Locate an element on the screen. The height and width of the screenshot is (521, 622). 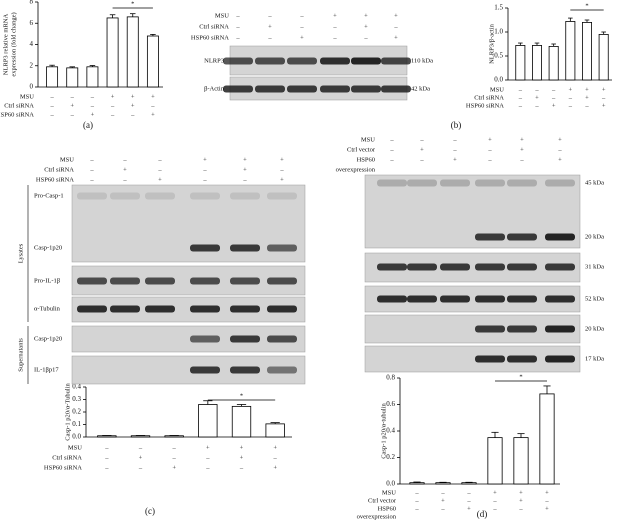
significance-mark: * is located at coordinates (241, 395).